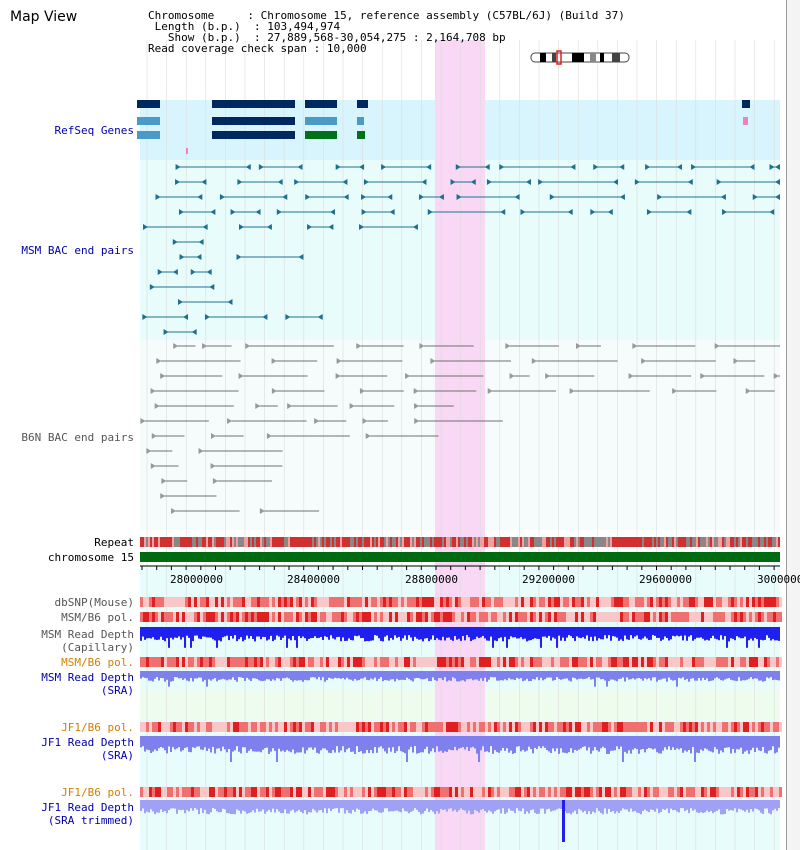 The height and width of the screenshot is (850, 800). I want to click on track-label-msm-bac: MSM BAC end pairs, so click(77, 250).